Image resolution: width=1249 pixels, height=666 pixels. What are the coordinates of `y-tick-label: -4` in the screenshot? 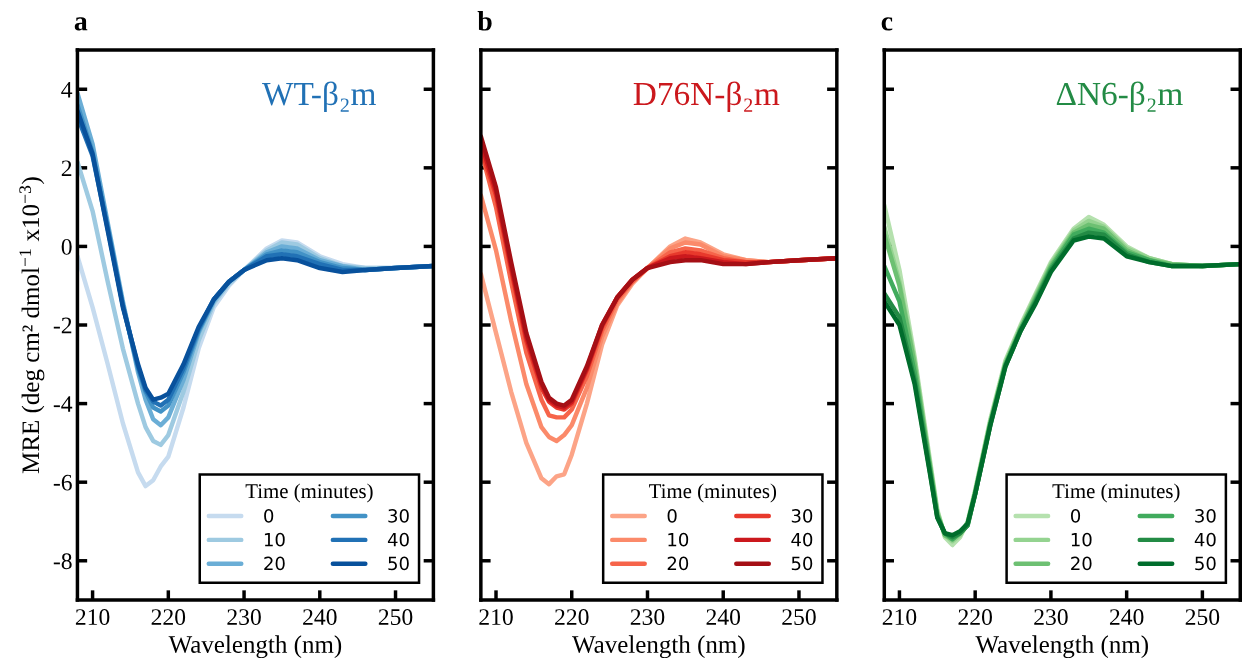 It's located at (63, 404).